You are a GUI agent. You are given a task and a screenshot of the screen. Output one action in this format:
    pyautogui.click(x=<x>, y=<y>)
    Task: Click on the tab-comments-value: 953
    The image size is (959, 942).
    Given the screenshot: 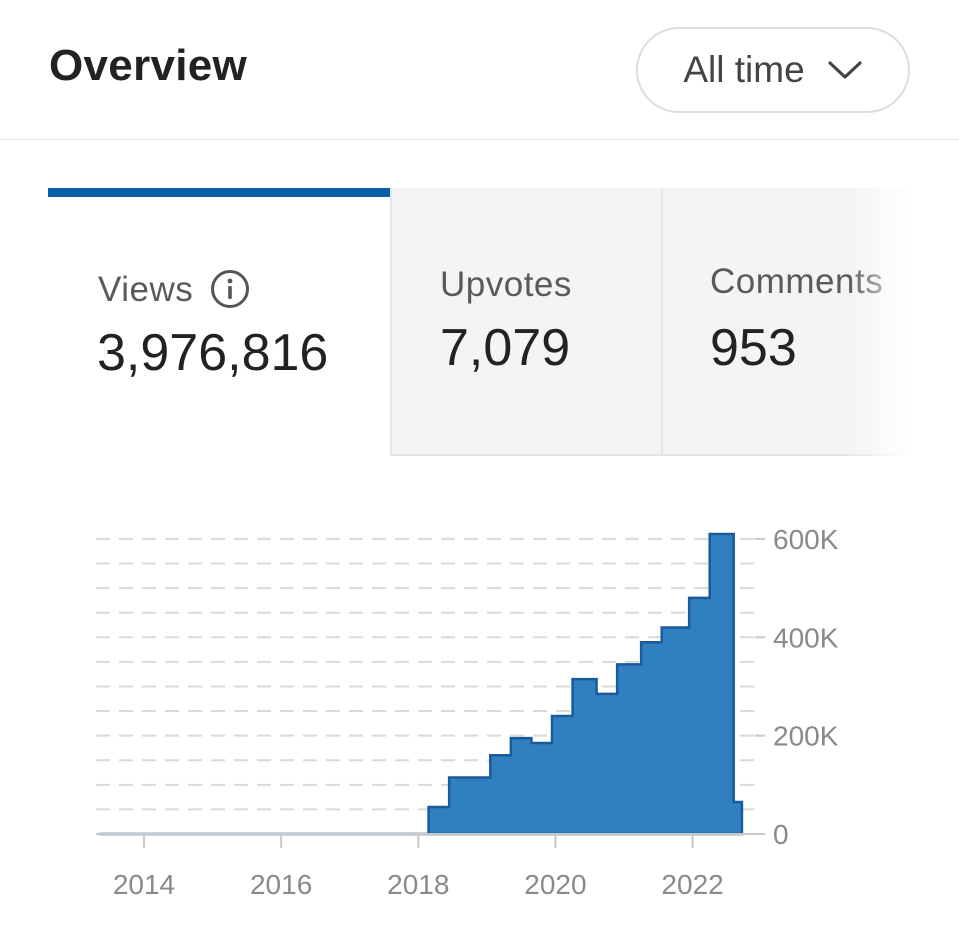 What is the action you would take?
    pyautogui.click(x=753, y=348)
    